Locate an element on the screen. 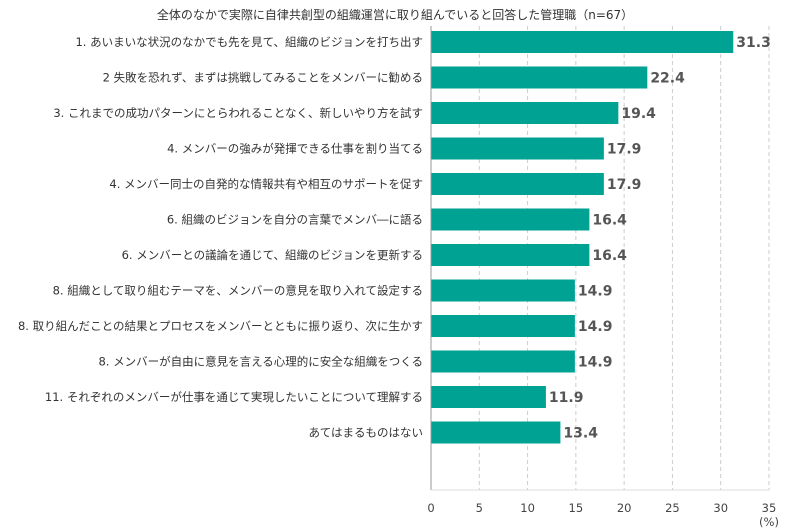 The height and width of the screenshot is (530, 790). category-label: 8. 組織として取り組むテーマを、メンバーの意見を取り入れて設定する is located at coordinates (238, 291).